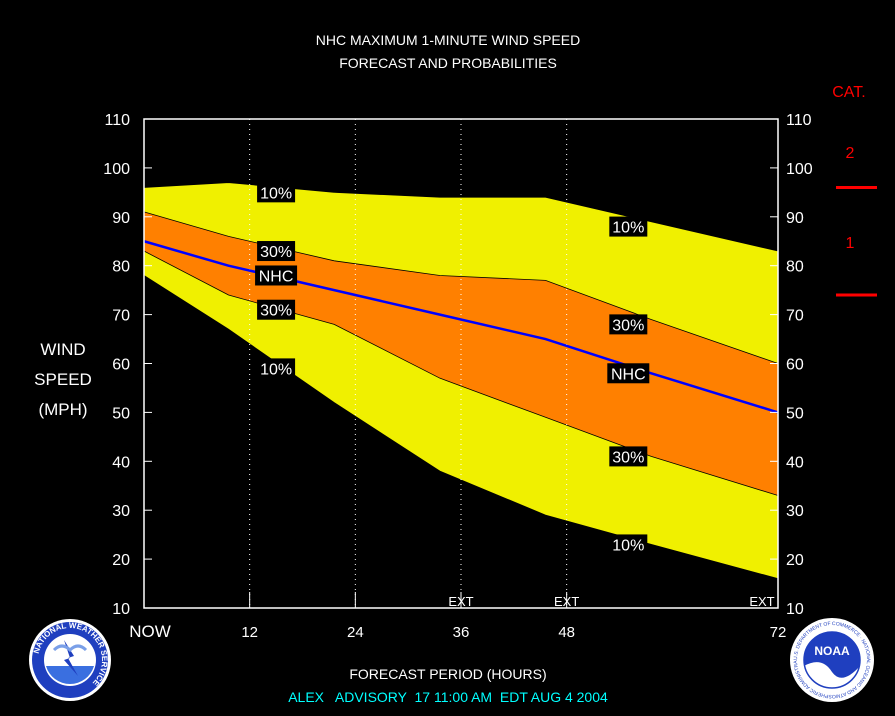 The width and height of the screenshot is (895, 716). Describe the element at coordinates (116, 169) in the screenshot. I see `y-tick-label-left-100: 100` at that location.